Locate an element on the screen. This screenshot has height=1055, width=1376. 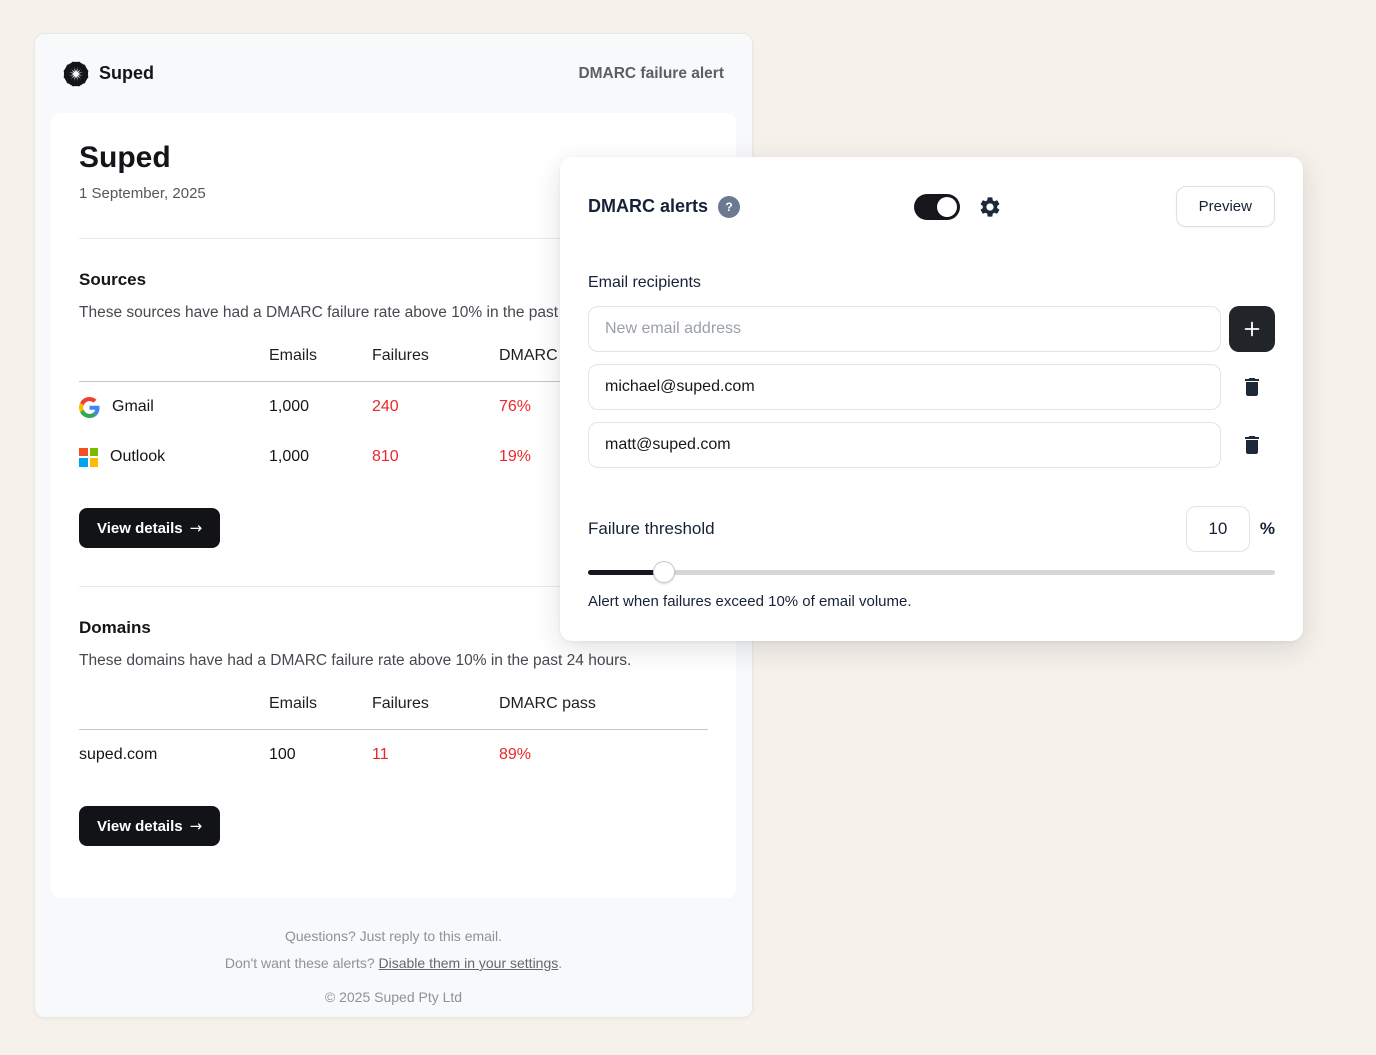
outlook-icon is located at coordinates (88, 457).